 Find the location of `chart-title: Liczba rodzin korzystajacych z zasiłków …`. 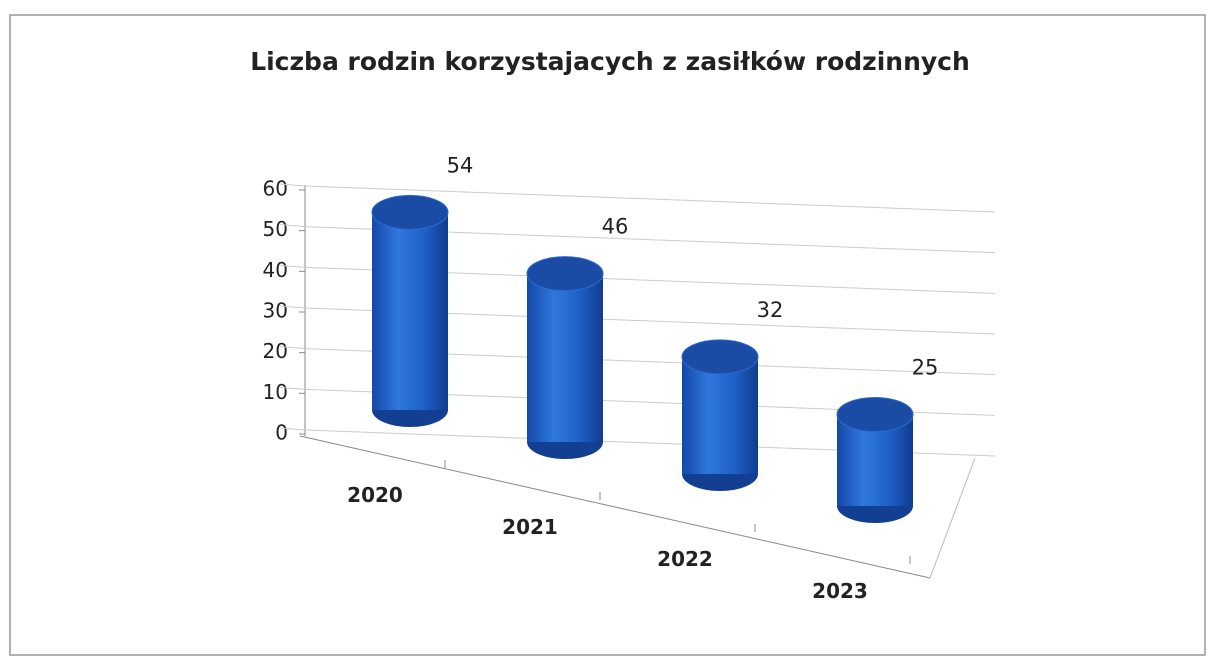

chart-title: Liczba rodzin korzystajacych z zasiłków … is located at coordinates (610, 61).